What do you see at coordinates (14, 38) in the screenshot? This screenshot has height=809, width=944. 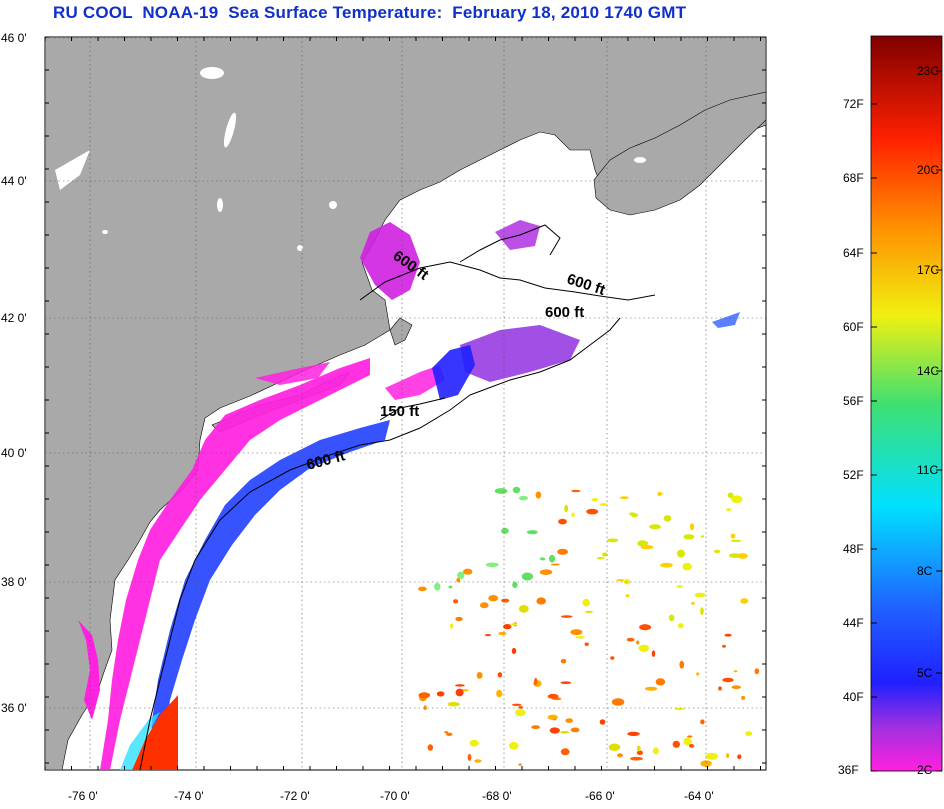 I see `y-tick-label: 46 0'` at bounding box center [14, 38].